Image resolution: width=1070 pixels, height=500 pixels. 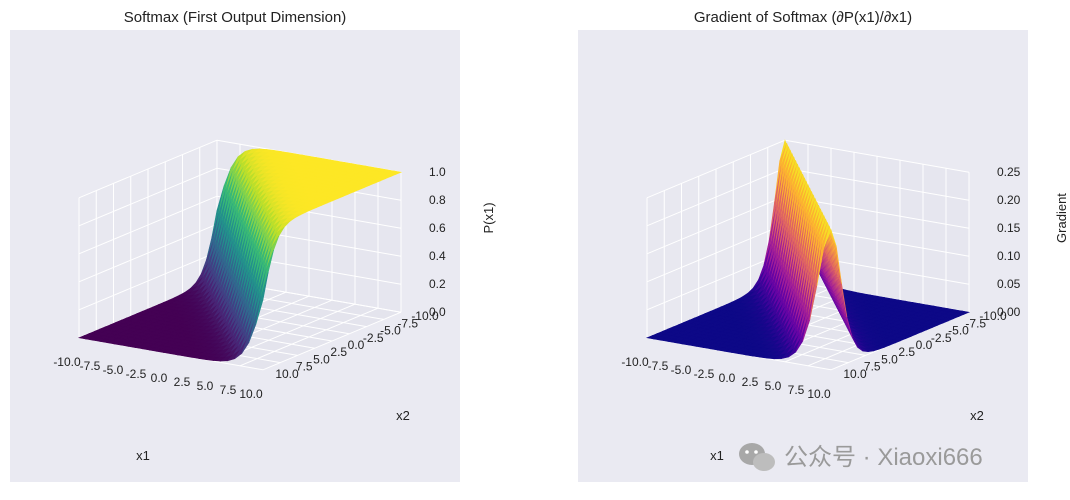 What do you see at coordinates (437, 256) in the screenshot?
I see `z-tick-label: 0.4` at bounding box center [437, 256].